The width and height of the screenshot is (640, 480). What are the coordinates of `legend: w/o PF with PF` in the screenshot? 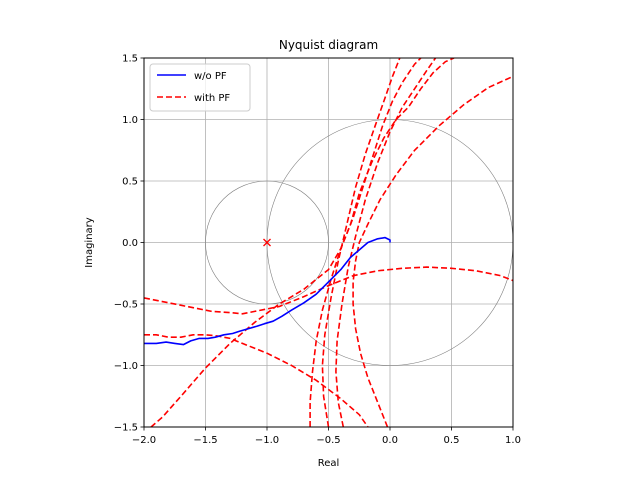 It's located at (200, 87).